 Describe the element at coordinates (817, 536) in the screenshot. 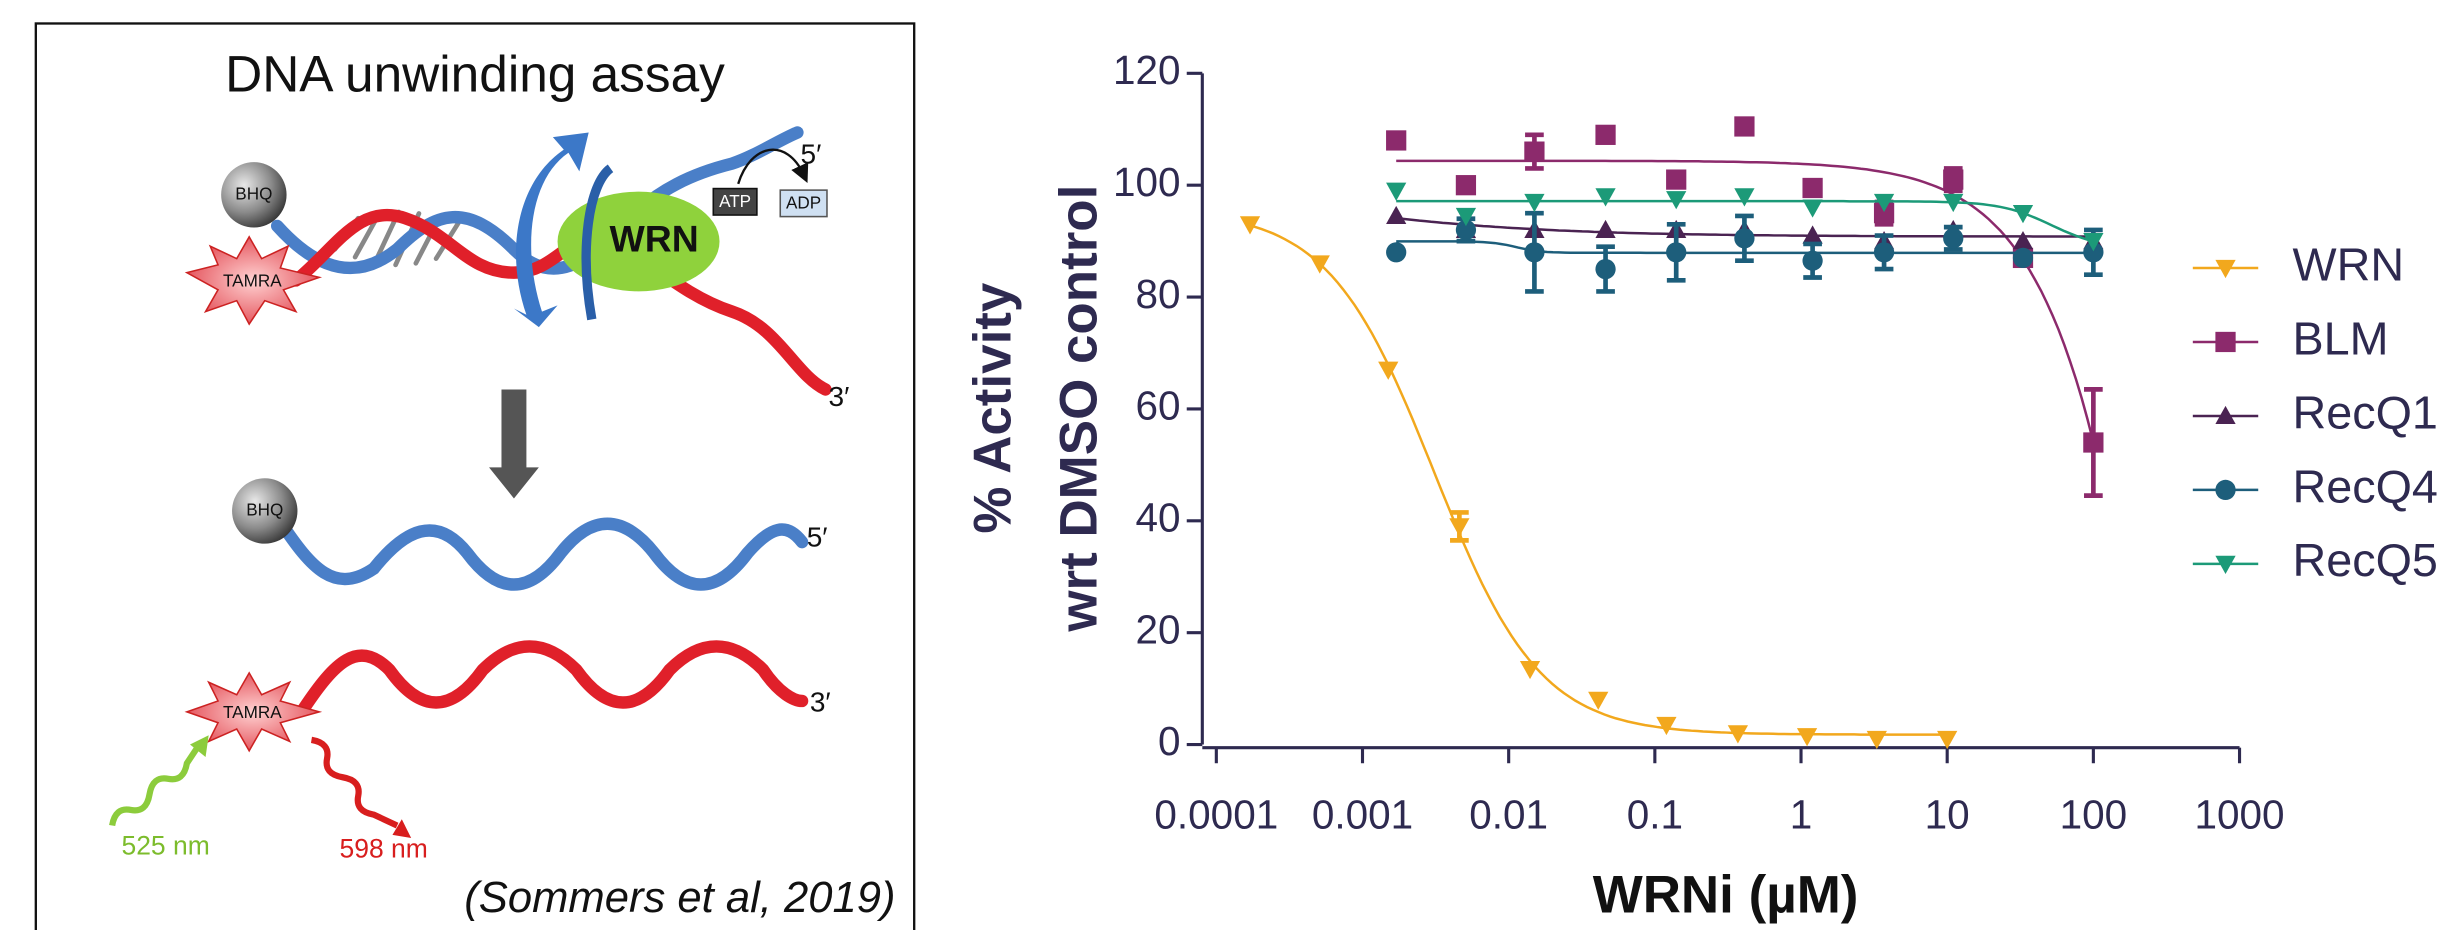

I see `released-end-5-label: 5′` at that location.